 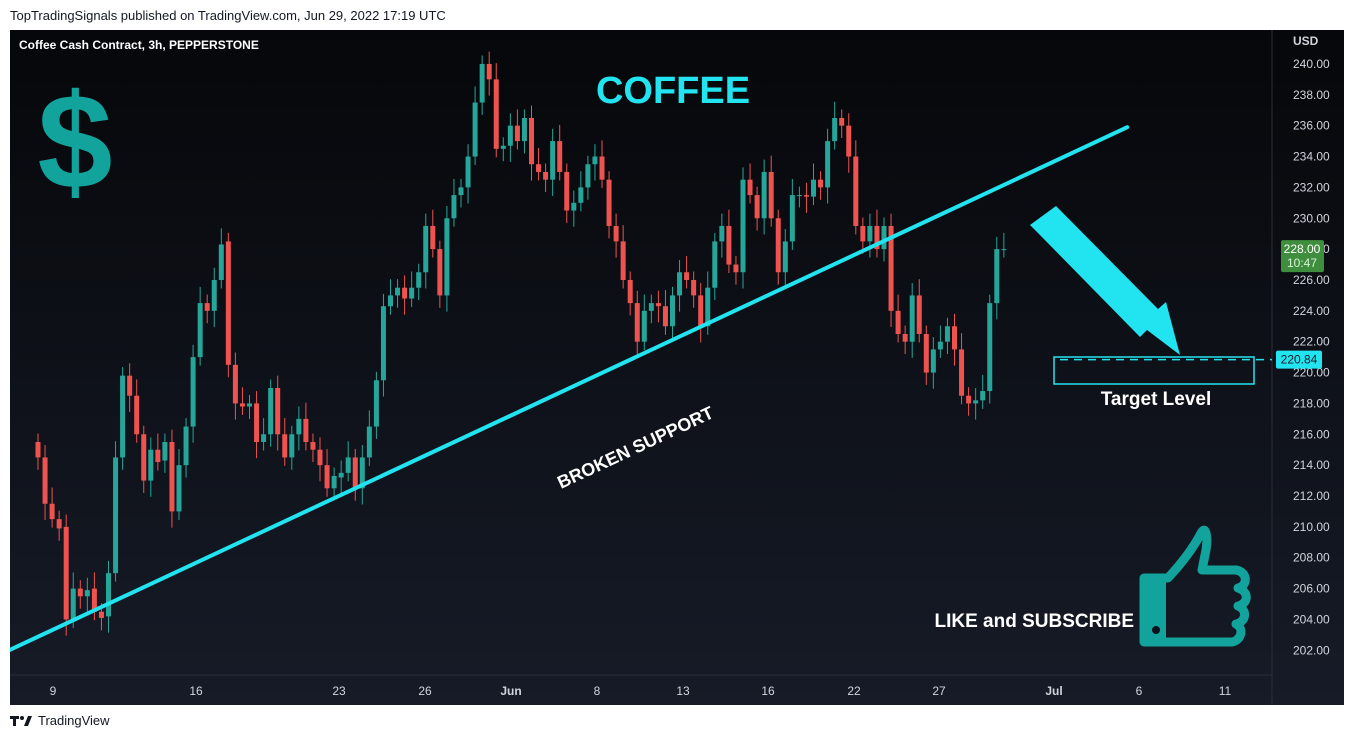 I want to click on price-tick-label: 218.00, so click(x=1311, y=403).